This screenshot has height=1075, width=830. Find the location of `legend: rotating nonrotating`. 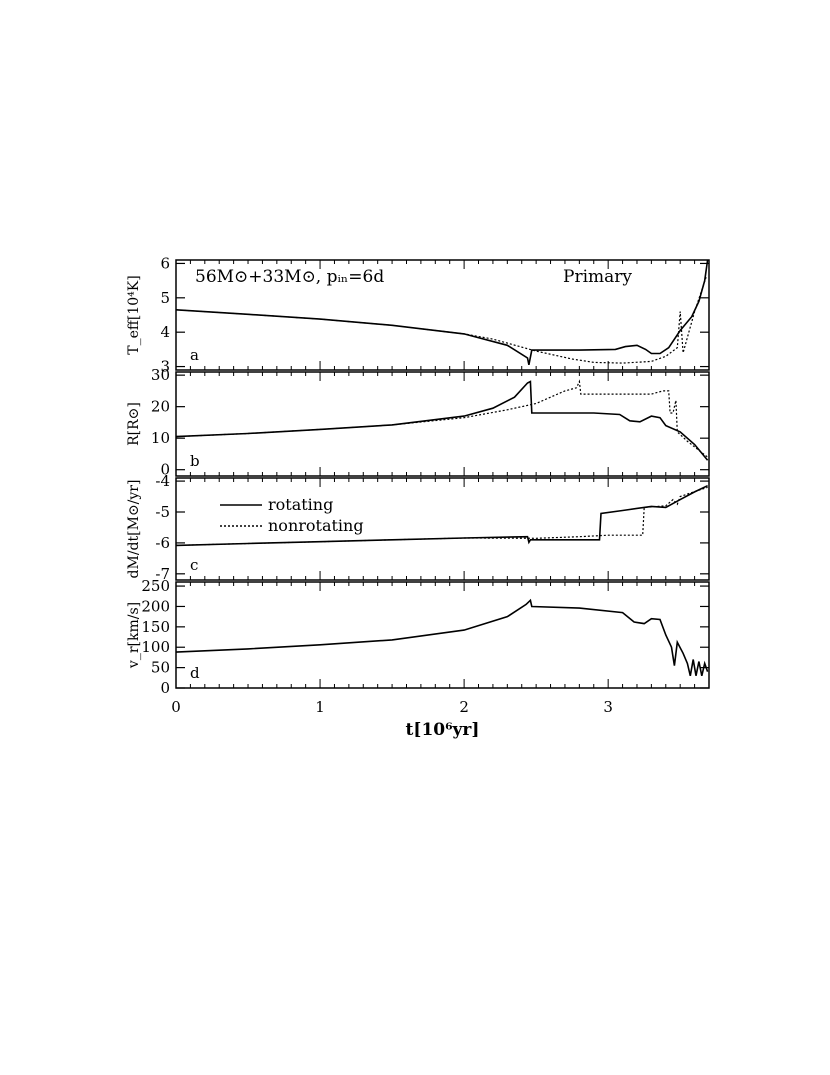

legend: rotating nonrotating is located at coordinates (292, 515).